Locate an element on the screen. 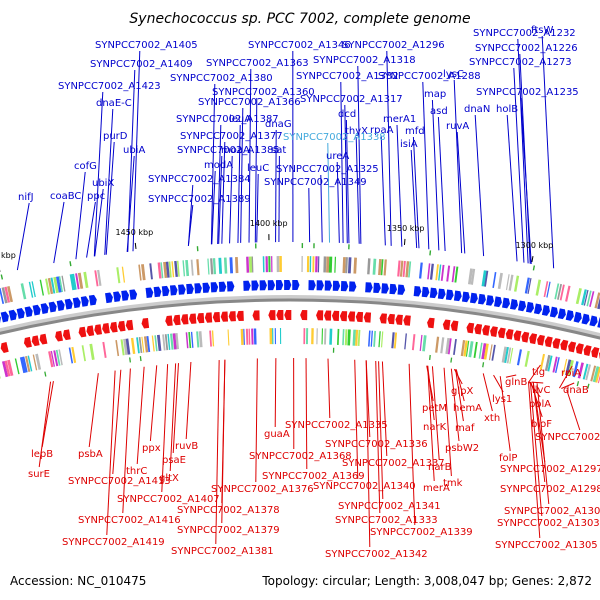  reverse-gene-label: ppx is located at coordinates (151, 448).